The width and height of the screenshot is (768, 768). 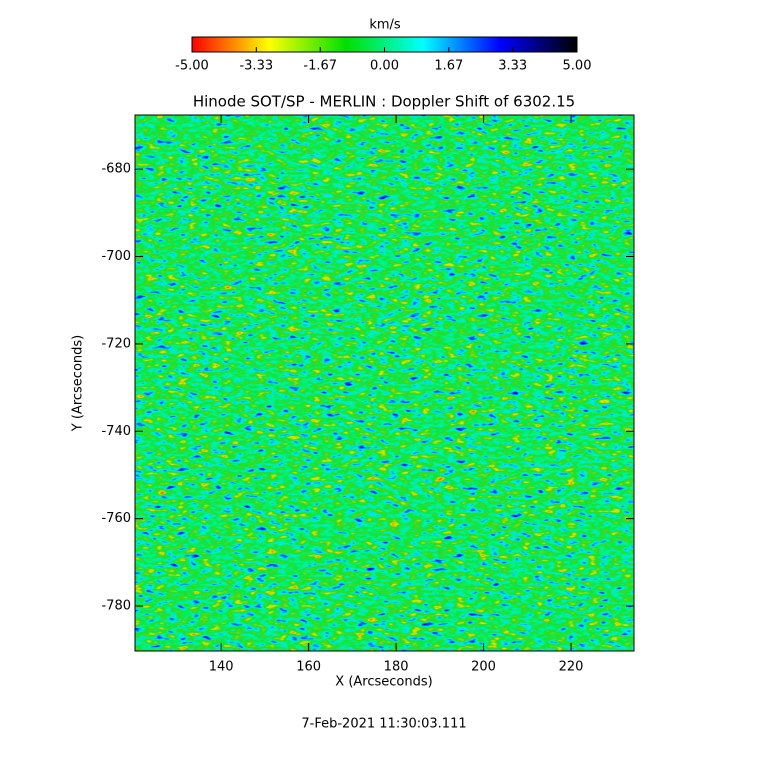 What do you see at coordinates (116, 518) in the screenshot?
I see `y-tick-label: -760` at bounding box center [116, 518].